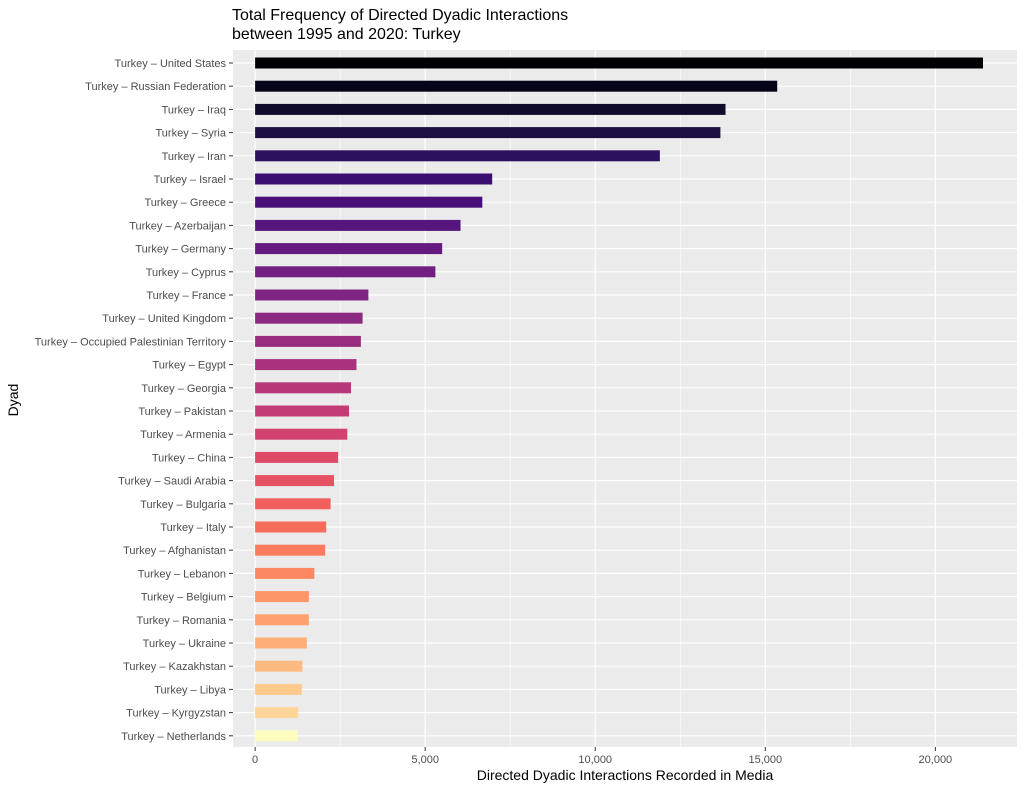  Describe the element at coordinates (184, 644) in the screenshot. I see `y-tick-label: Turkey – Ukraine` at that location.